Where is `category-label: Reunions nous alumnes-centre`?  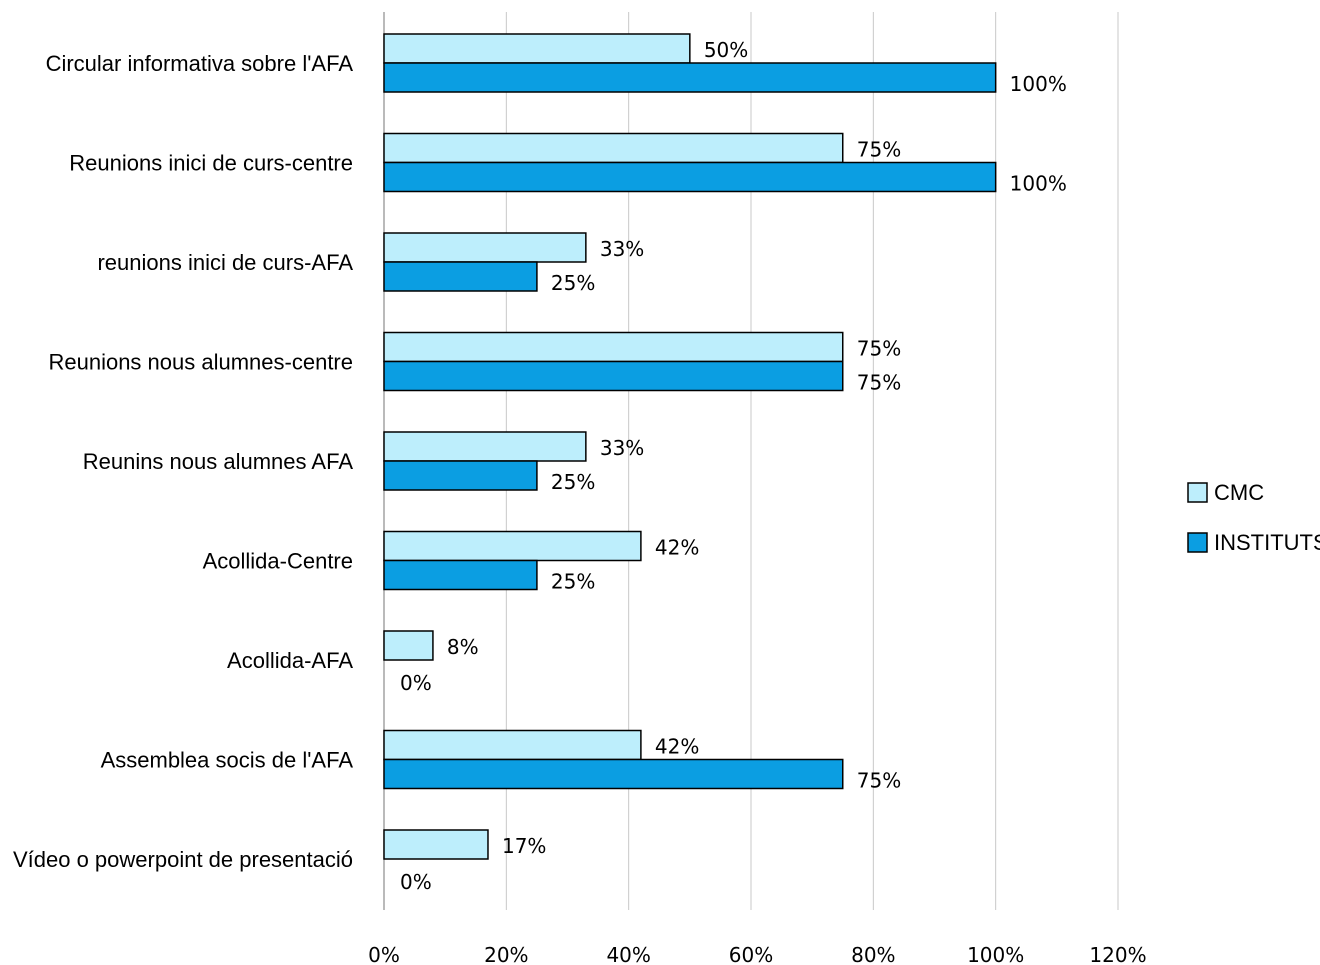 category-label: Reunions nous alumnes-centre is located at coordinates (200, 362).